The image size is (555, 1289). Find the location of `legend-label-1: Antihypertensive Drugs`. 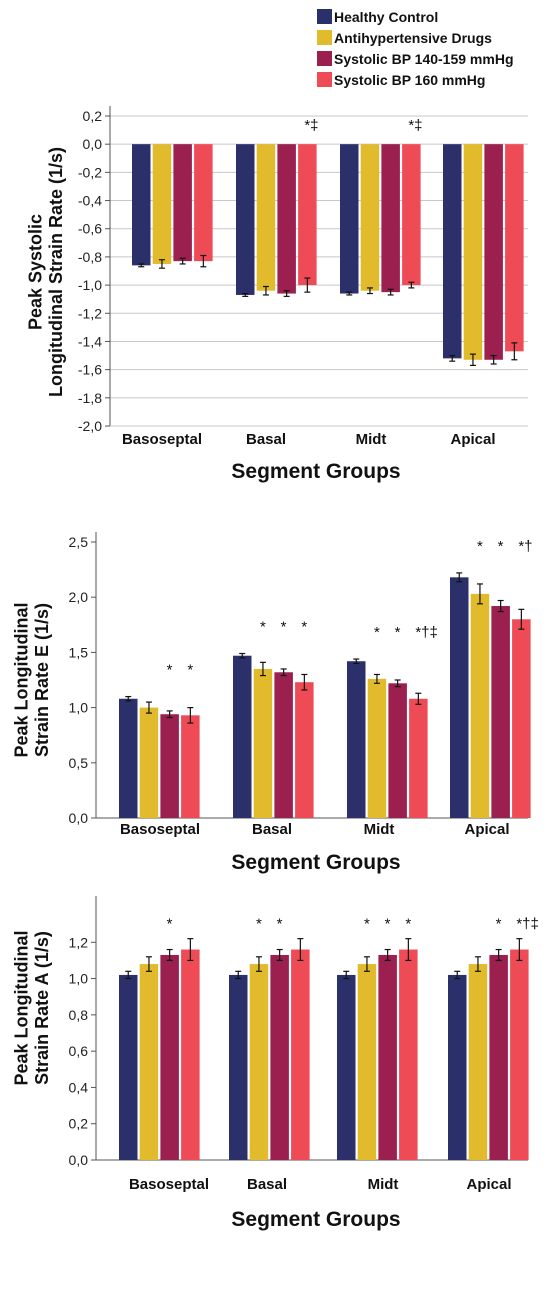

legend-label-1: Antihypertensive Drugs is located at coordinates (413, 38).